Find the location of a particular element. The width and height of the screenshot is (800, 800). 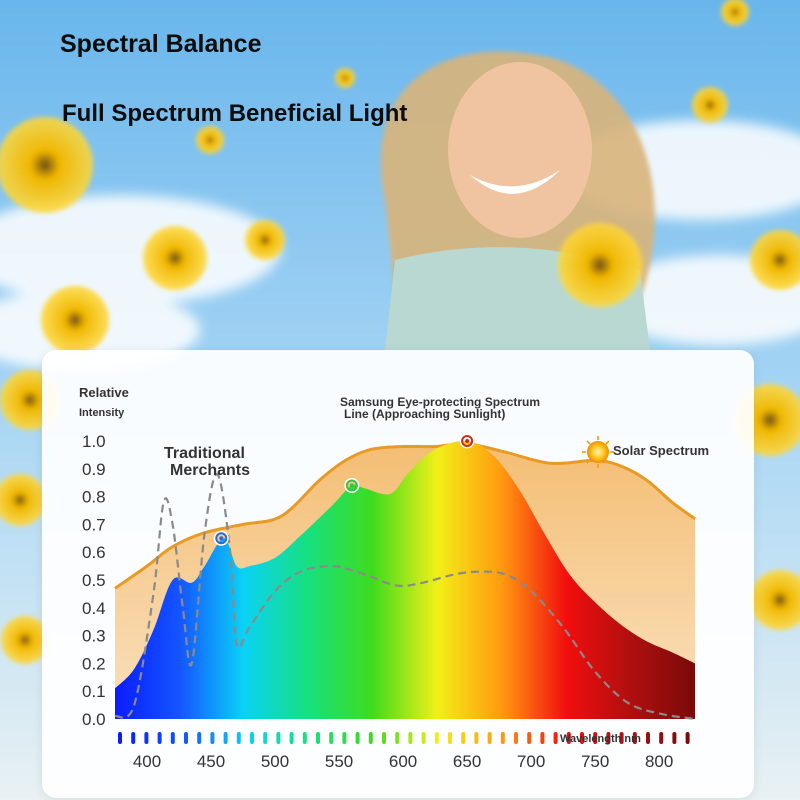

y-tick-label: 0.3 is located at coordinates (94, 636).